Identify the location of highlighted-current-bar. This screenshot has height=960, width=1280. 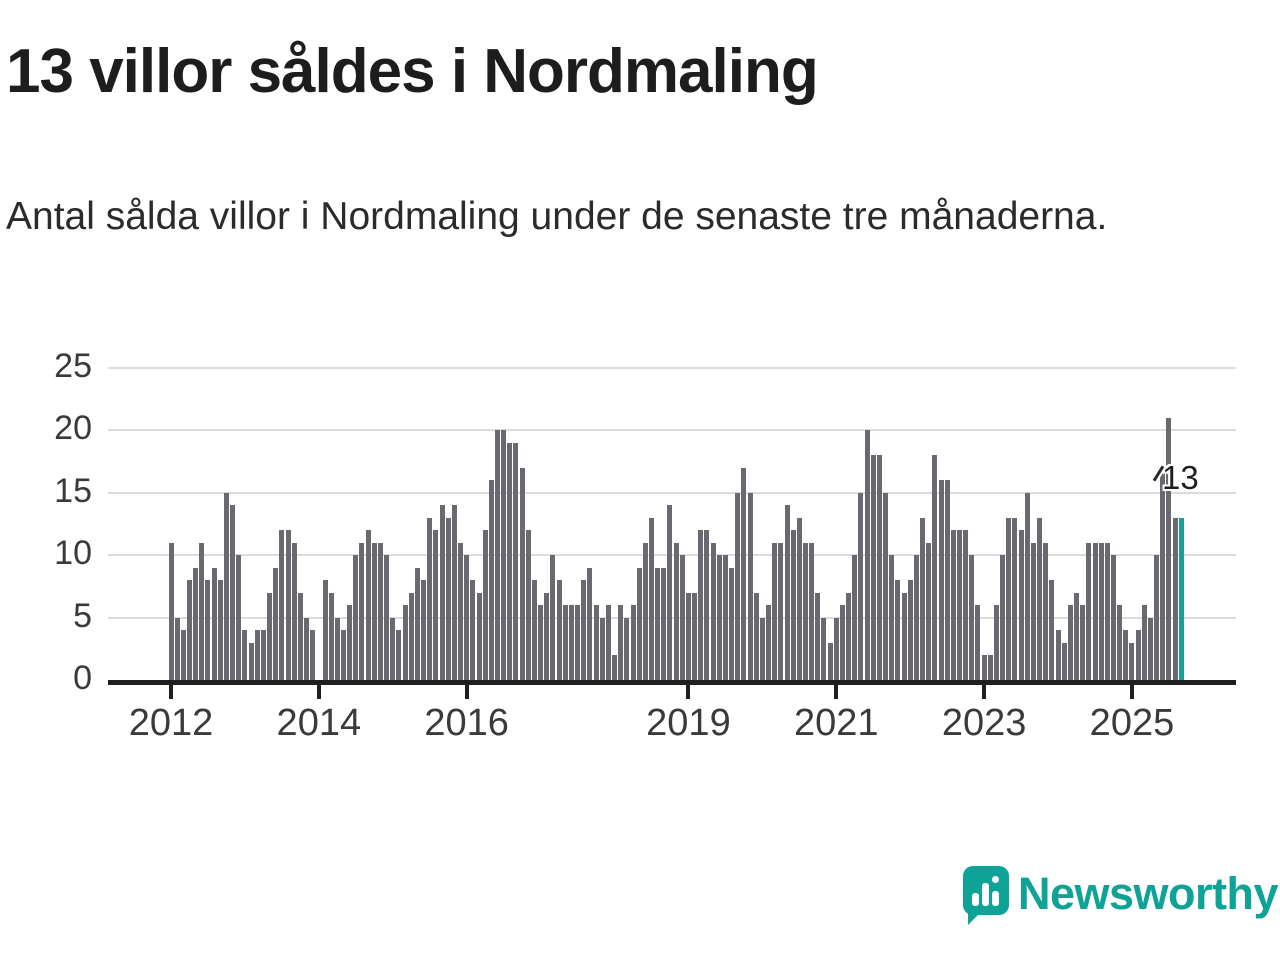
(1181, 598).